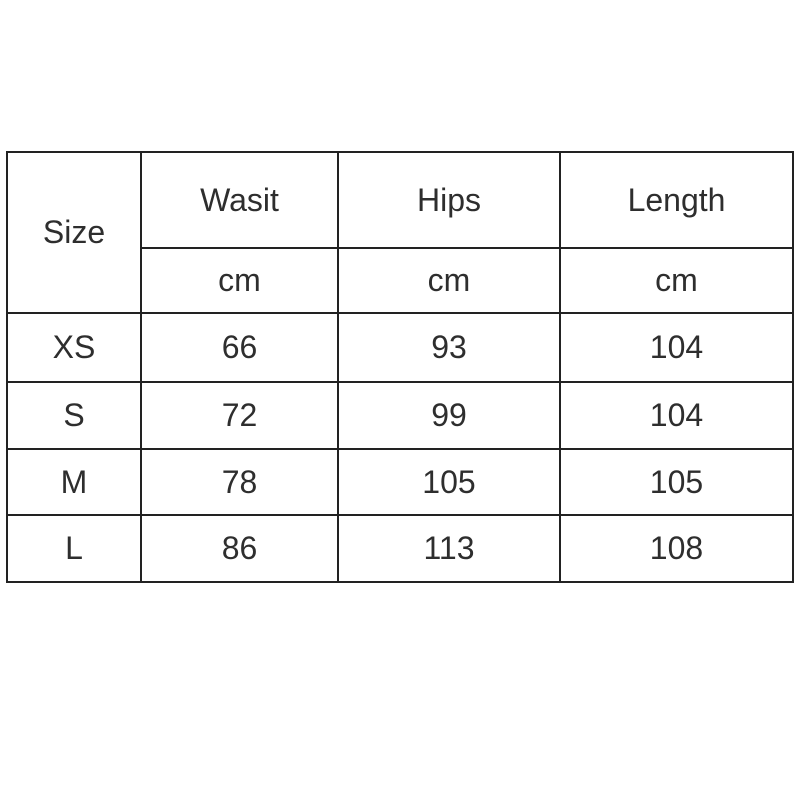  I want to click on header-cell-wasit: Wasit, so click(239, 200).